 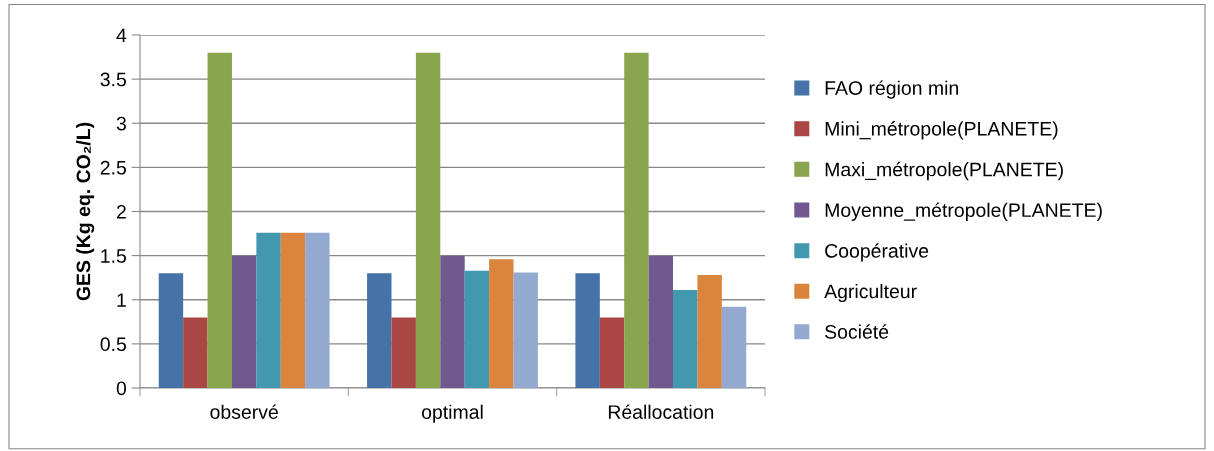 What do you see at coordinates (113, 167) in the screenshot?
I see `y-tick-label: 2.5` at bounding box center [113, 167].